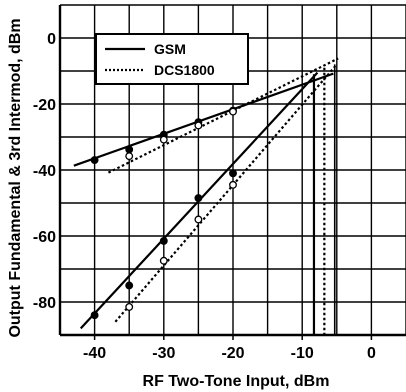 The height and width of the screenshot is (392, 406). Describe the element at coordinates (51, 39) in the screenshot. I see `y-tick-label: 0` at that location.